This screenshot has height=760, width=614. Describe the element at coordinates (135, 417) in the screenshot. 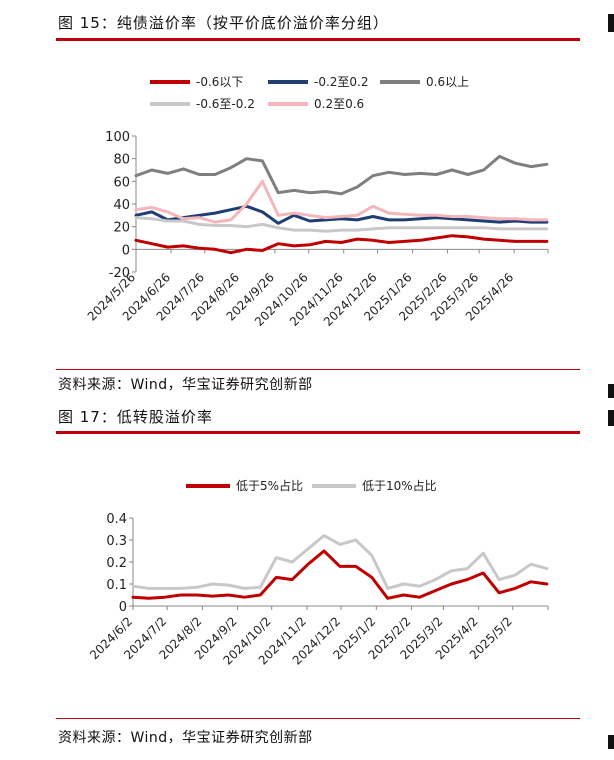

I see `figure-17-title: 图 17：低转股溢价率` at that location.